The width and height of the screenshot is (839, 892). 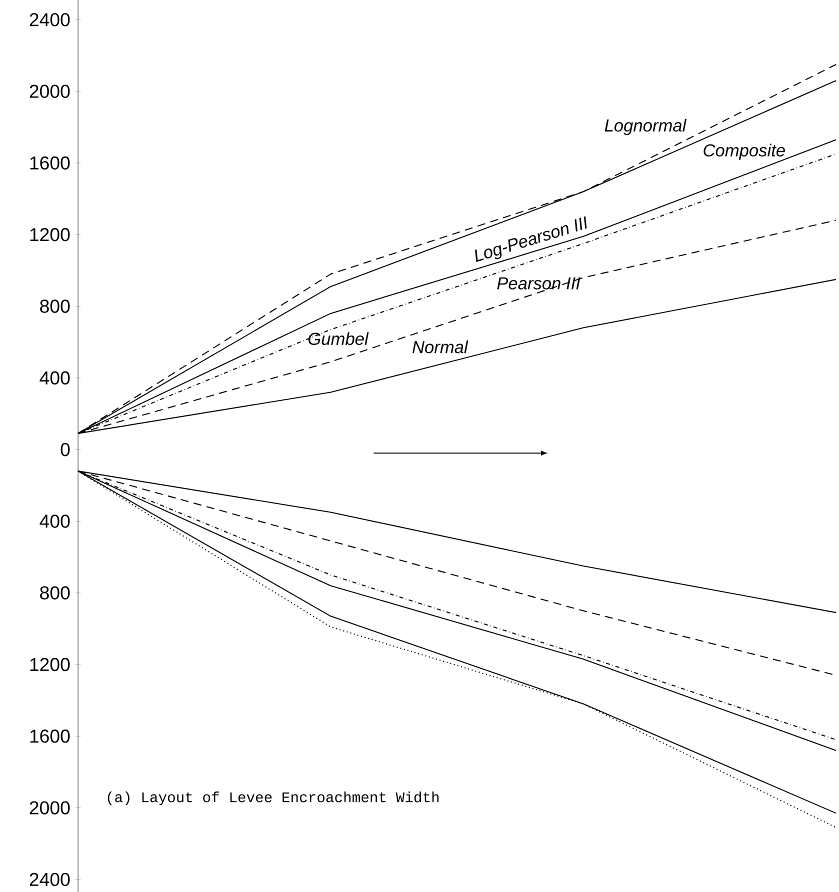 What do you see at coordinates (338, 338) in the screenshot?
I see `series-label: Gumbel` at bounding box center [338, 338].